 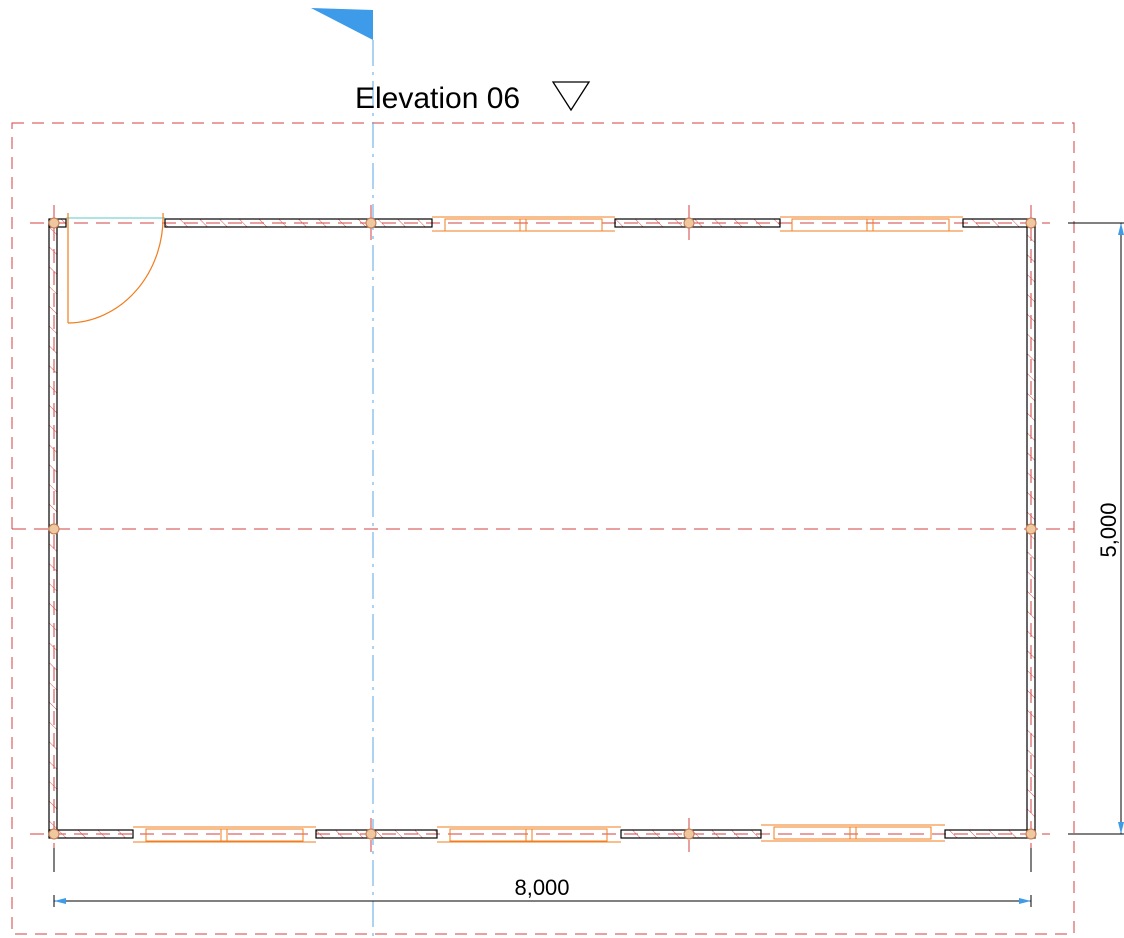 I want to click on windows-bottom, so click(x=539, y=833).